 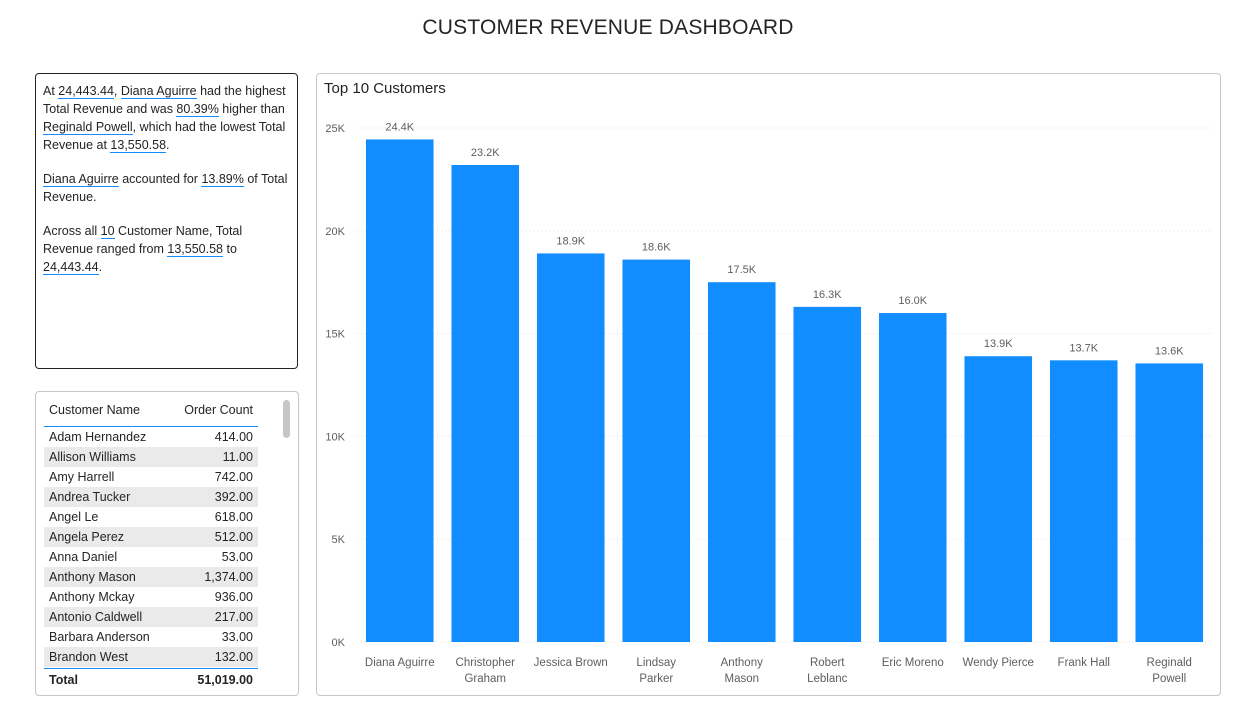 What do you see at coordinates (233, 437) in the screenshot?
I see `cell-order-count: 414.00` at bounding box center [233, 437].